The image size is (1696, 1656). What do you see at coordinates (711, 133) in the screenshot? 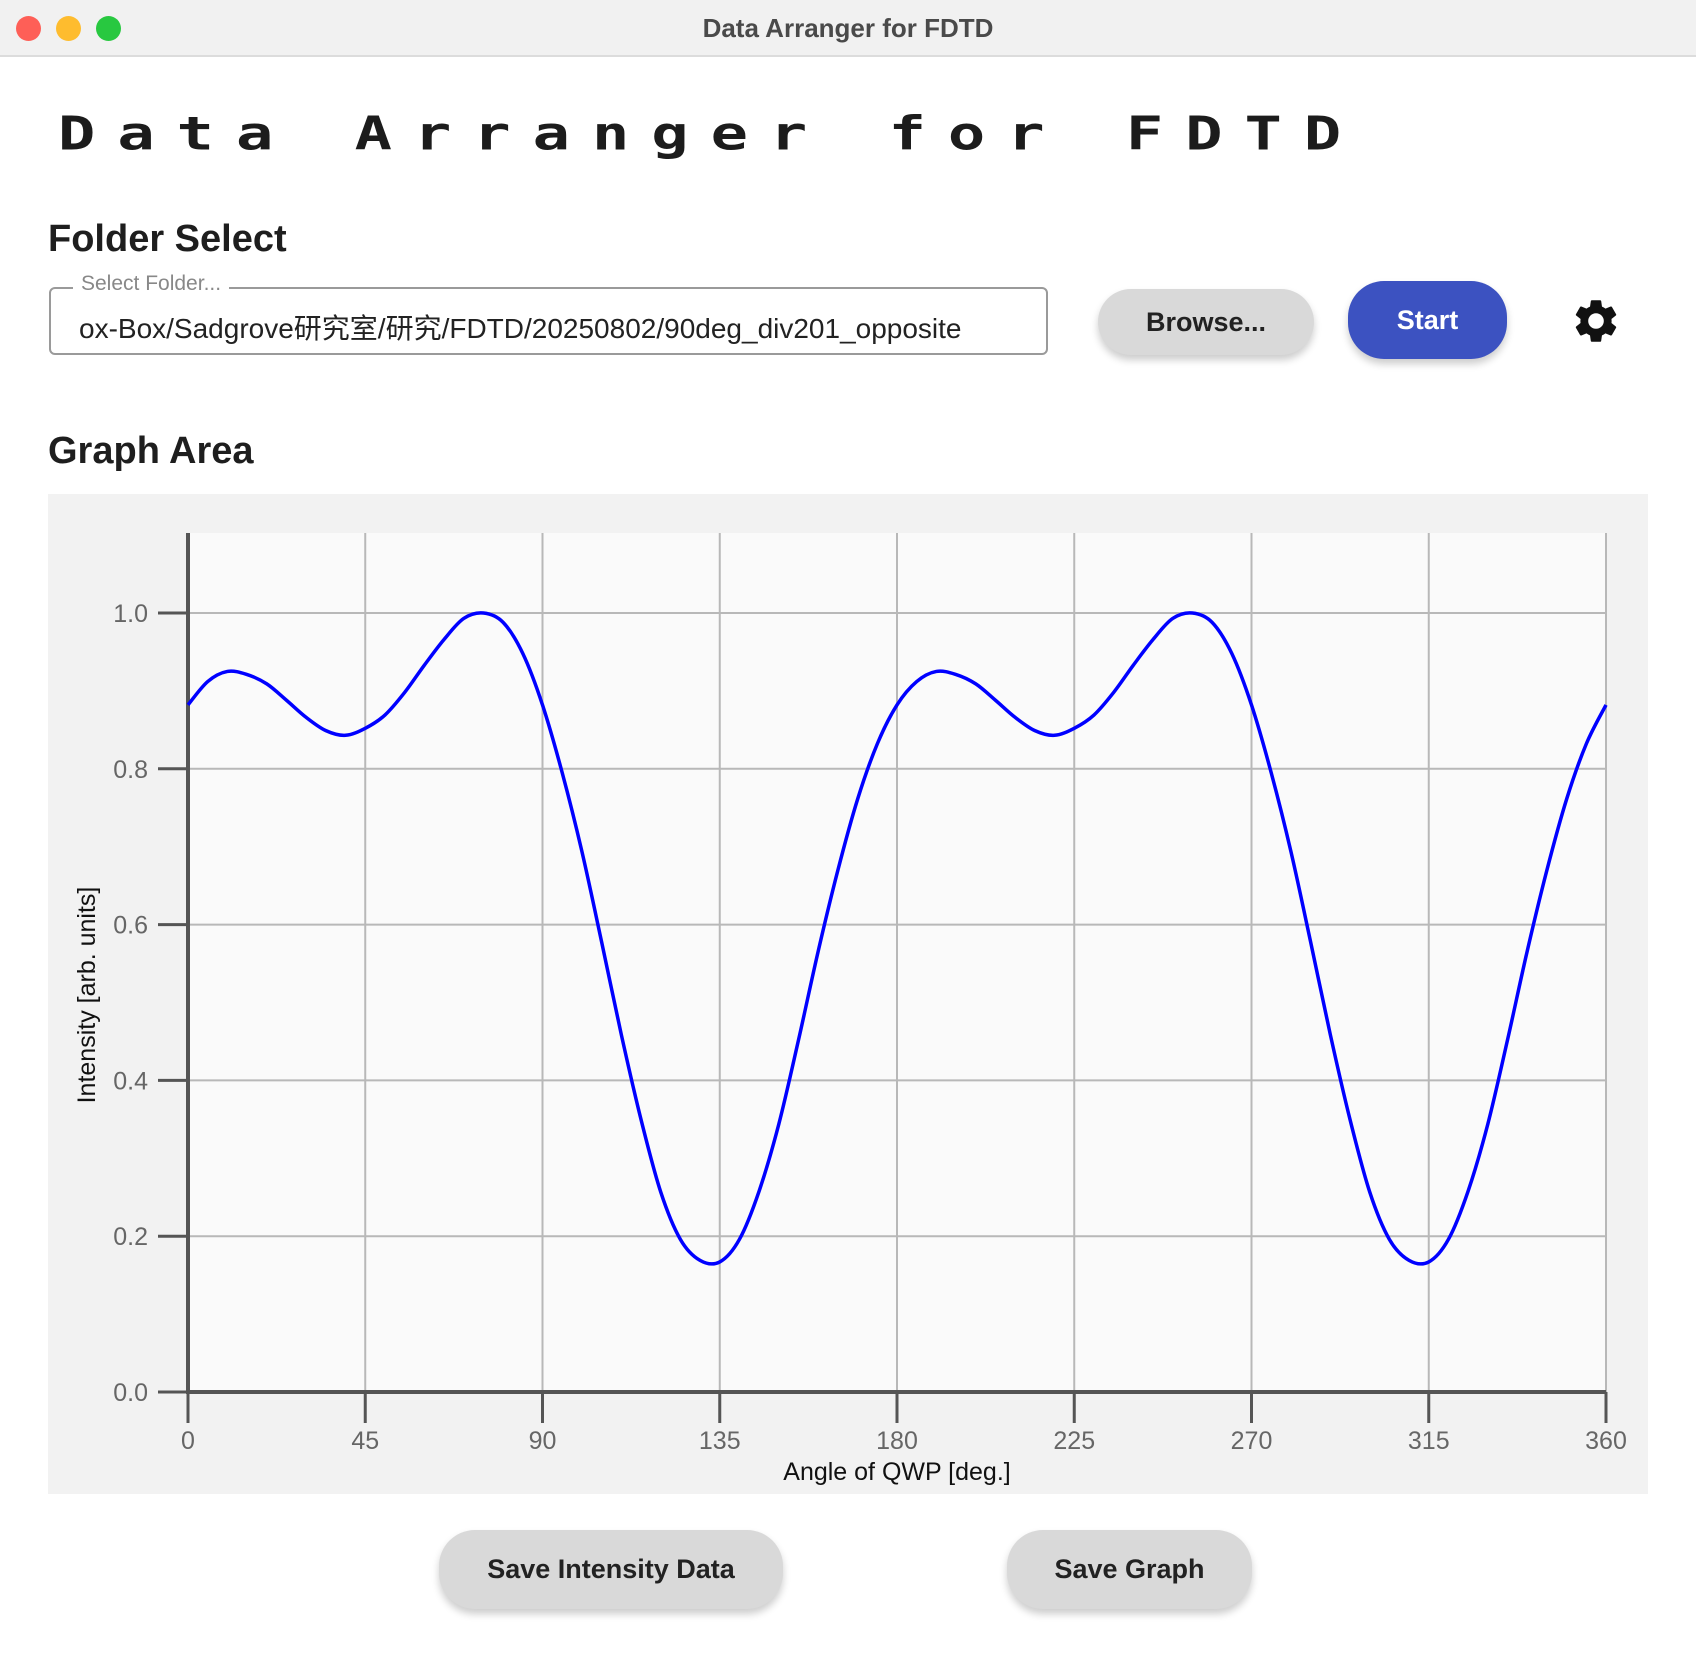
I see `app-title: Data Arranger for FDTD` at bounding box center [711, 133].